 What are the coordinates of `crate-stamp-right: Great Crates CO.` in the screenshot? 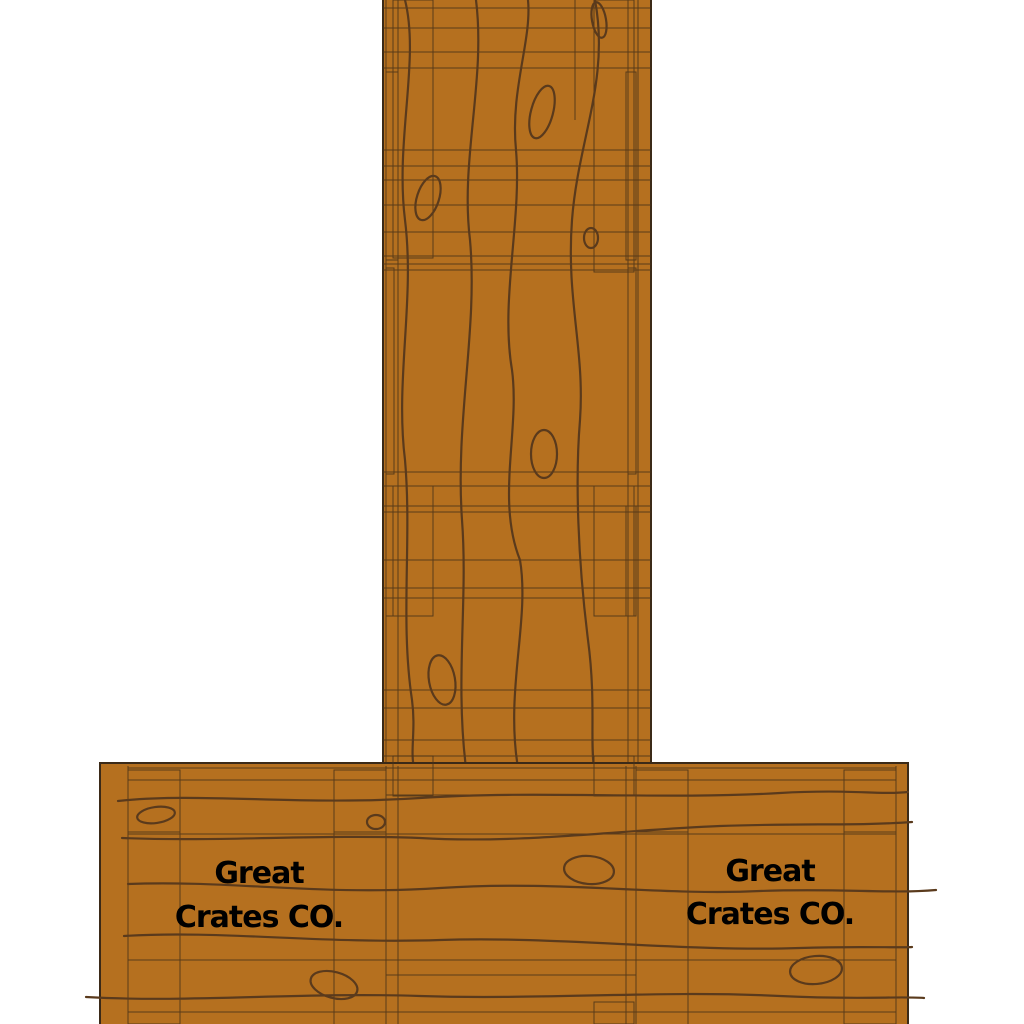 It's located at (770, 893).